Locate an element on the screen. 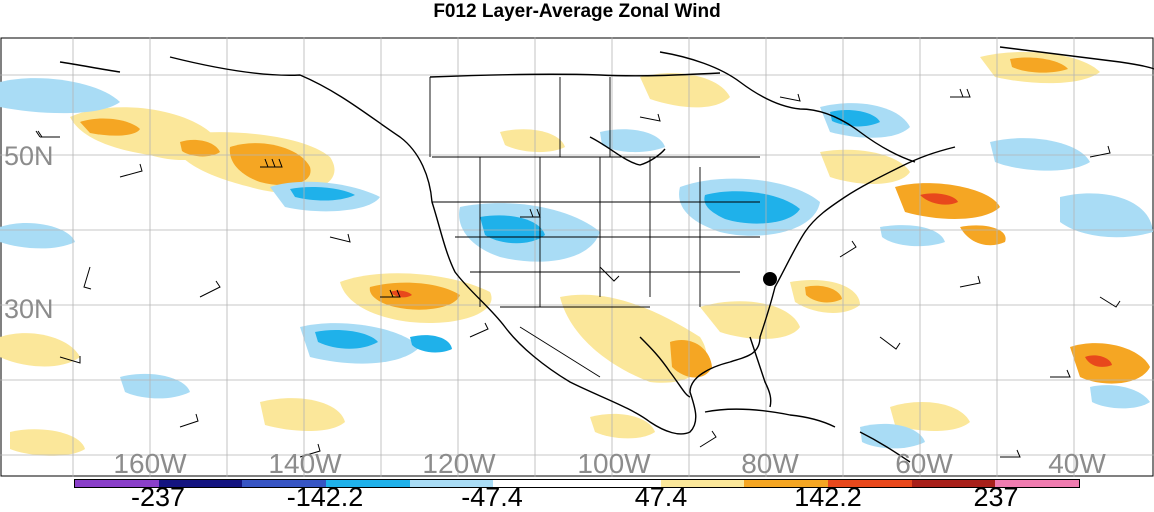 This screenshot has width=1154, height=512. lat-label-50n: 50N is located at coordinates (29, 156).